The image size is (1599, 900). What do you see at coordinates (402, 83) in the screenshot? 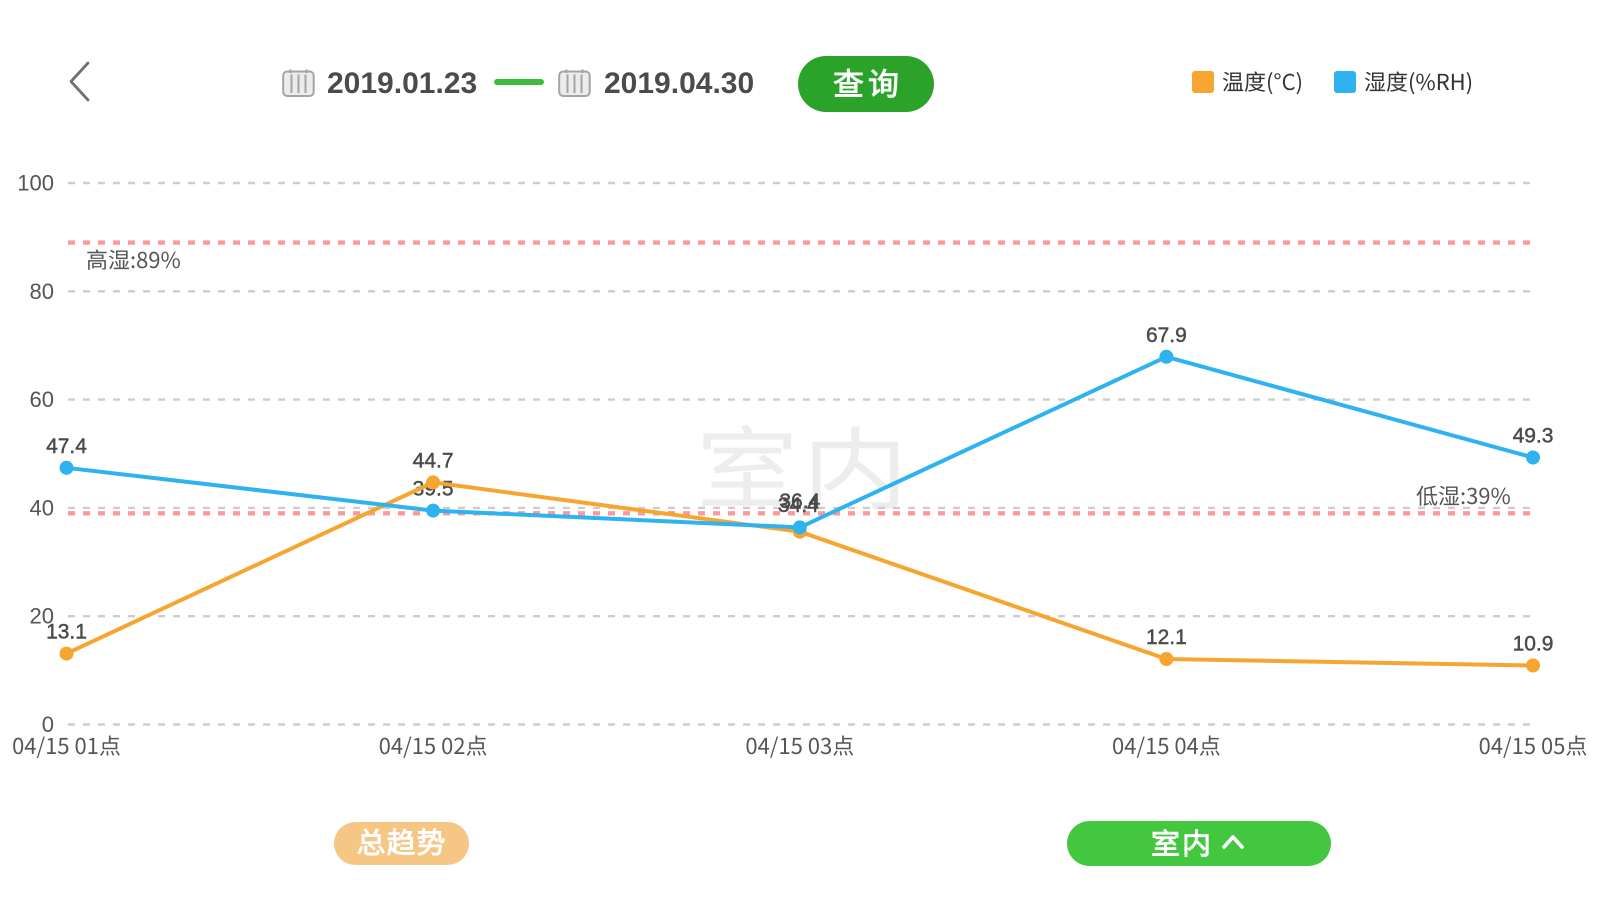
I see `svg-text: 2019.01.23` at bounding box center [402, 83].